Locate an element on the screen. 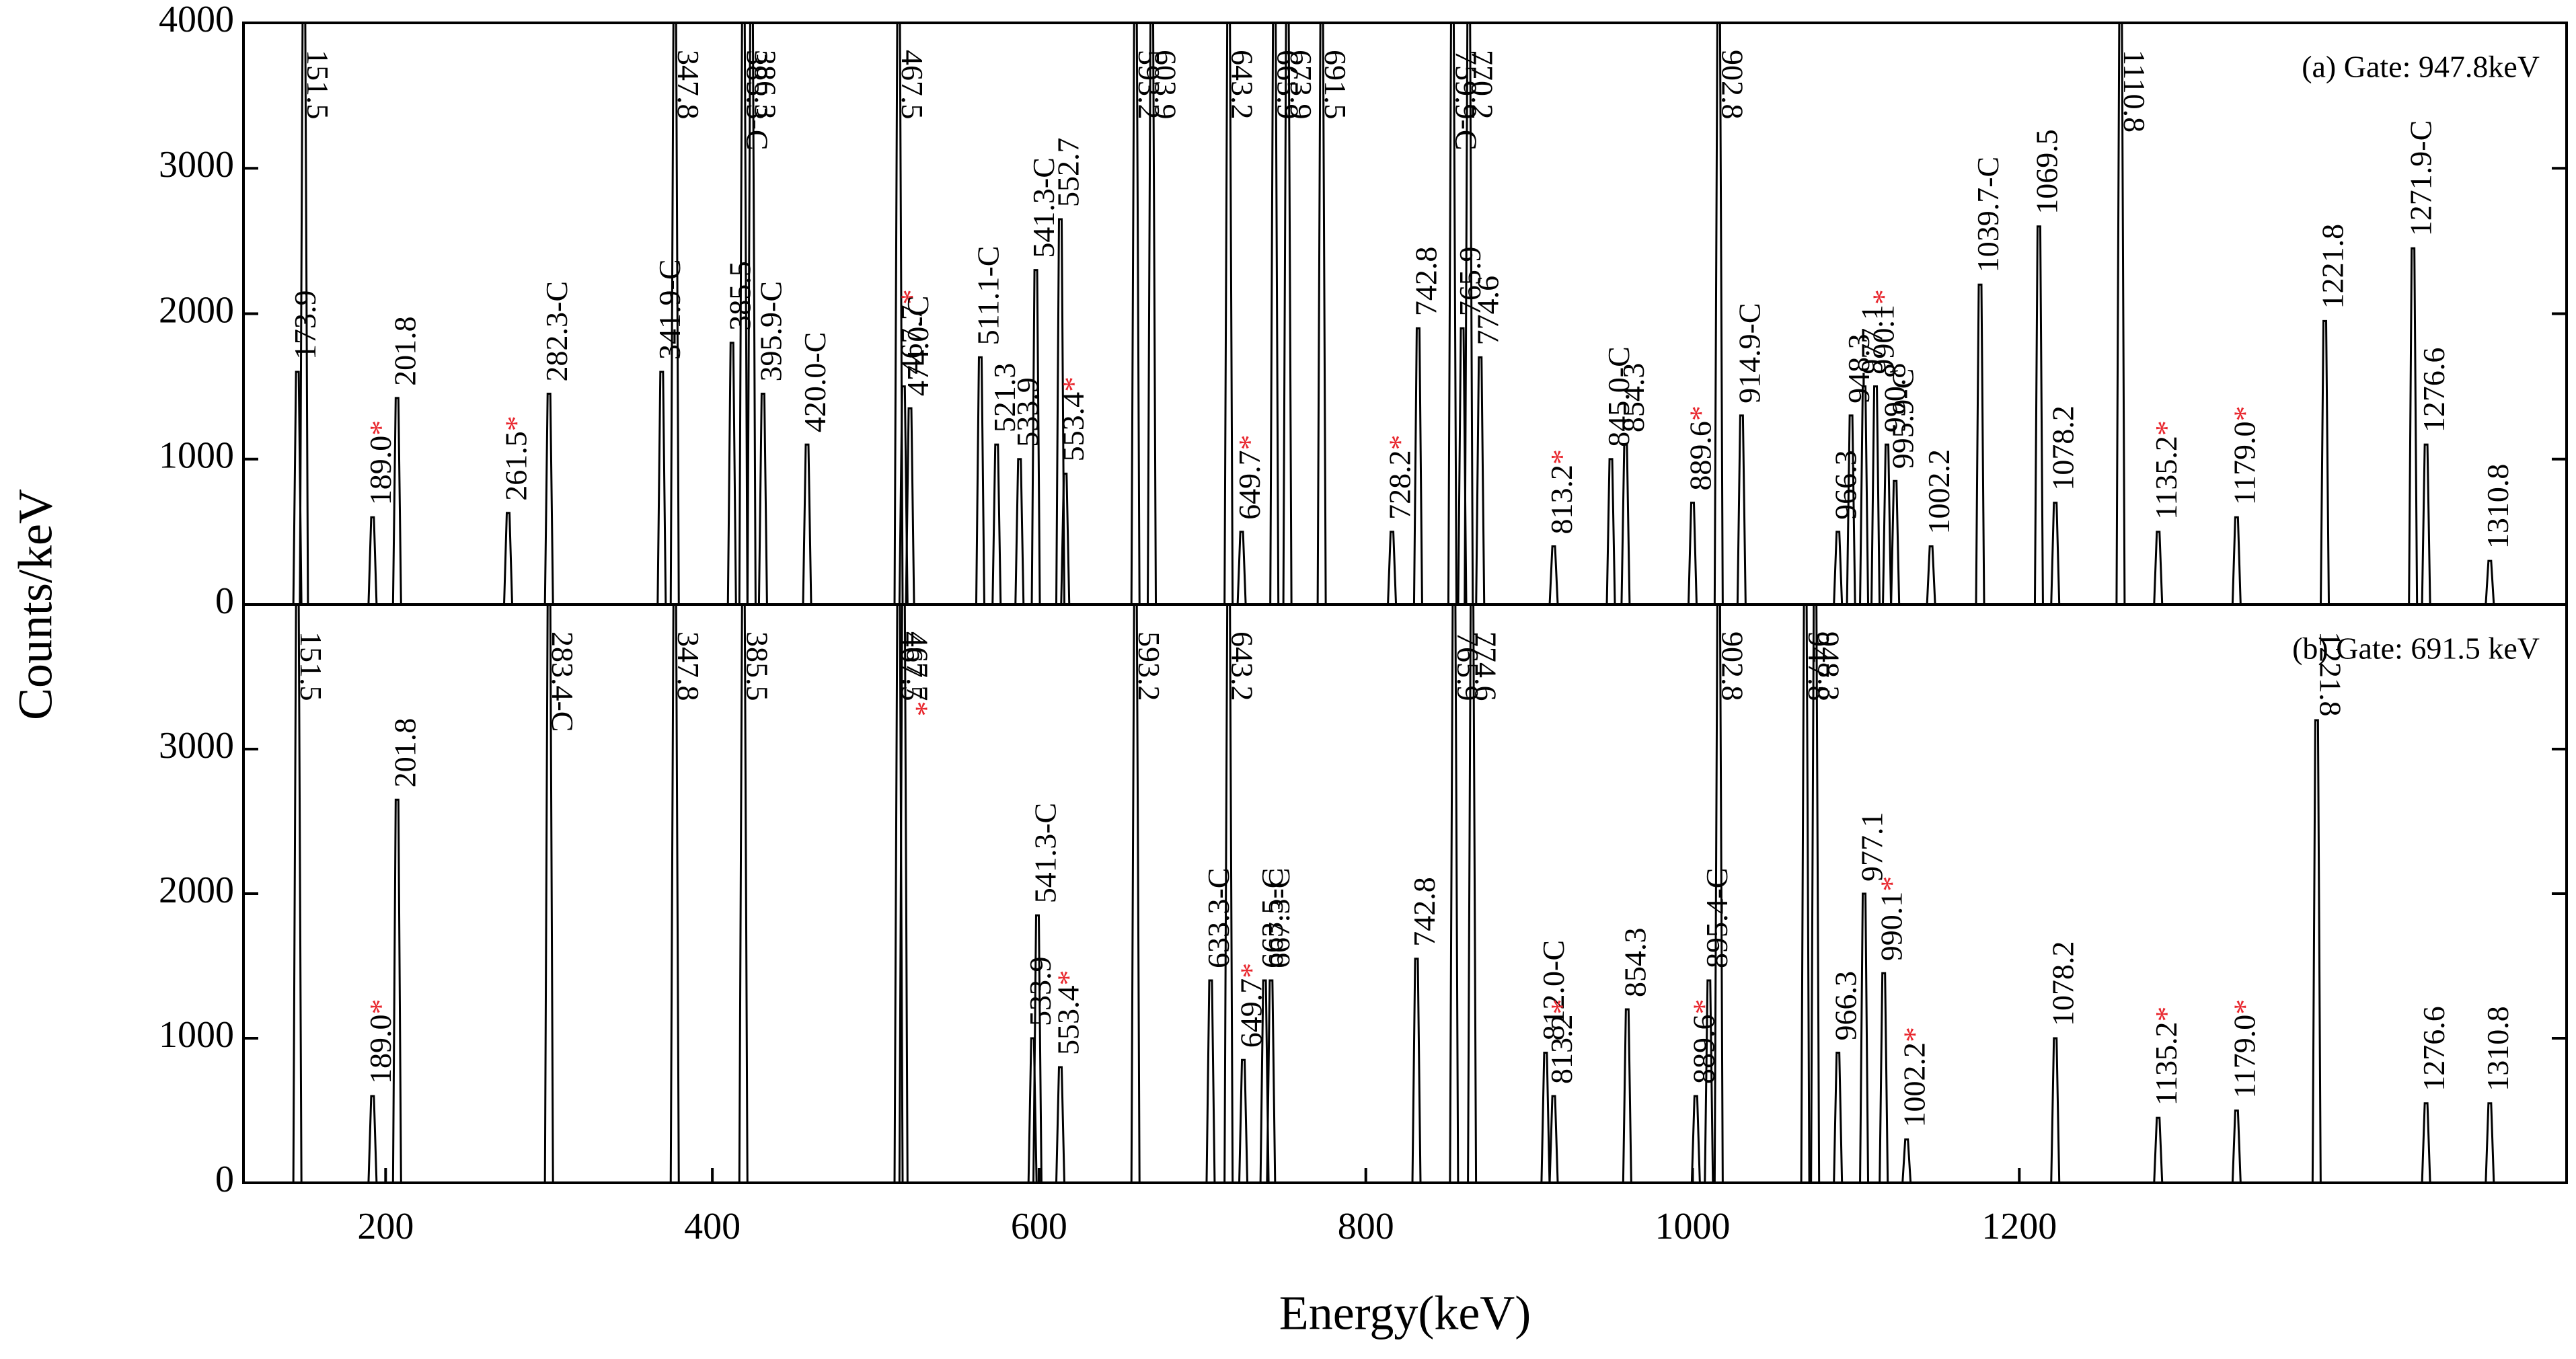 The width and height of the screenshot is (2576, 1359). peak-label-text: 948.3 is located at coordinates (1829, 666).